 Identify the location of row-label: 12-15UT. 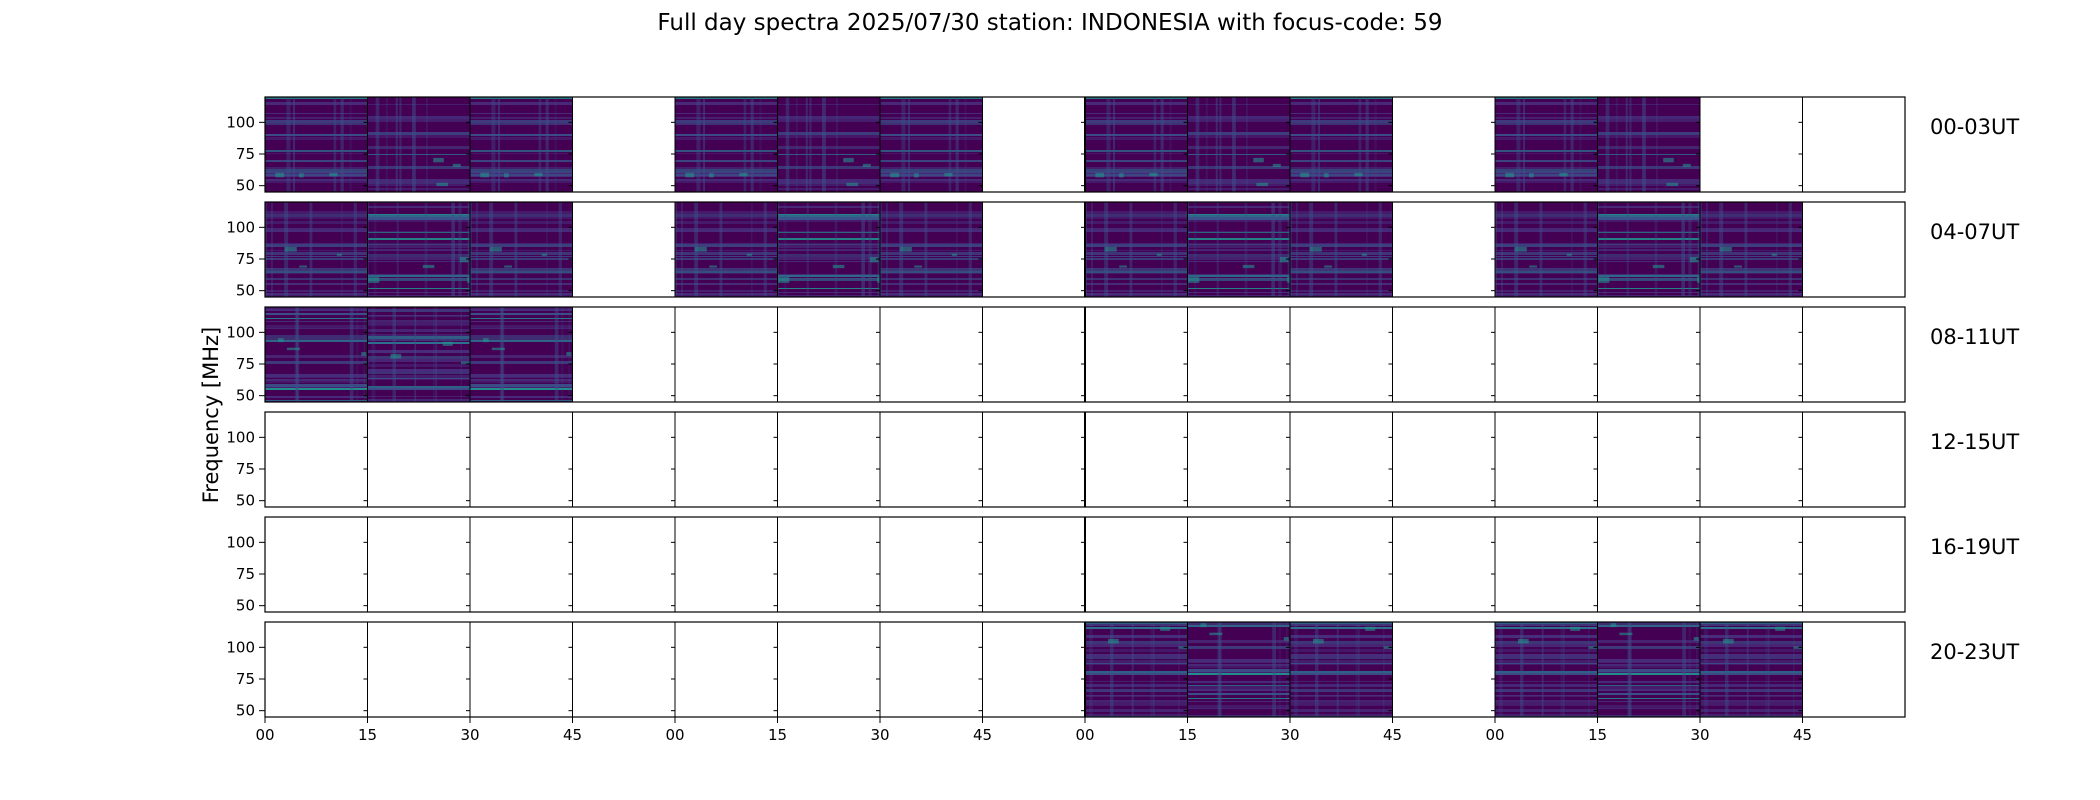
(1974, 442).